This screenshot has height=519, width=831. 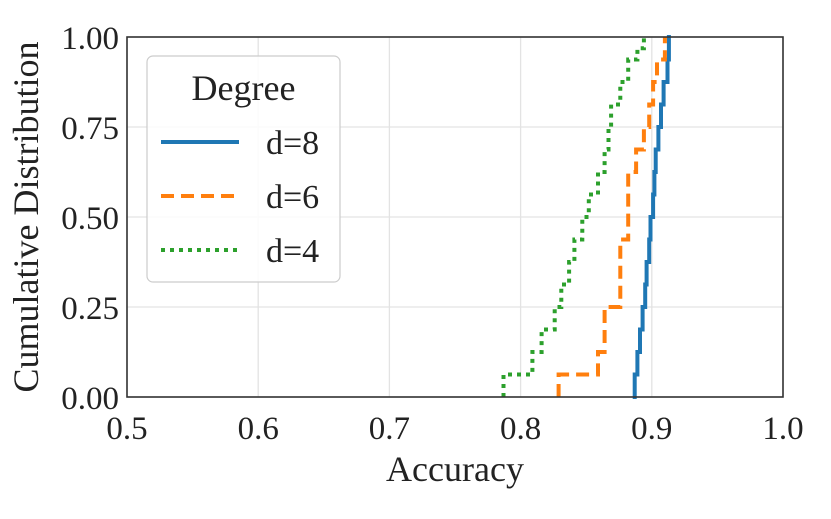 What do you see at coordinates (520, 429) in the screenshot?
I see `x-tick-label: 0.8` at bounding box center [520, 429].